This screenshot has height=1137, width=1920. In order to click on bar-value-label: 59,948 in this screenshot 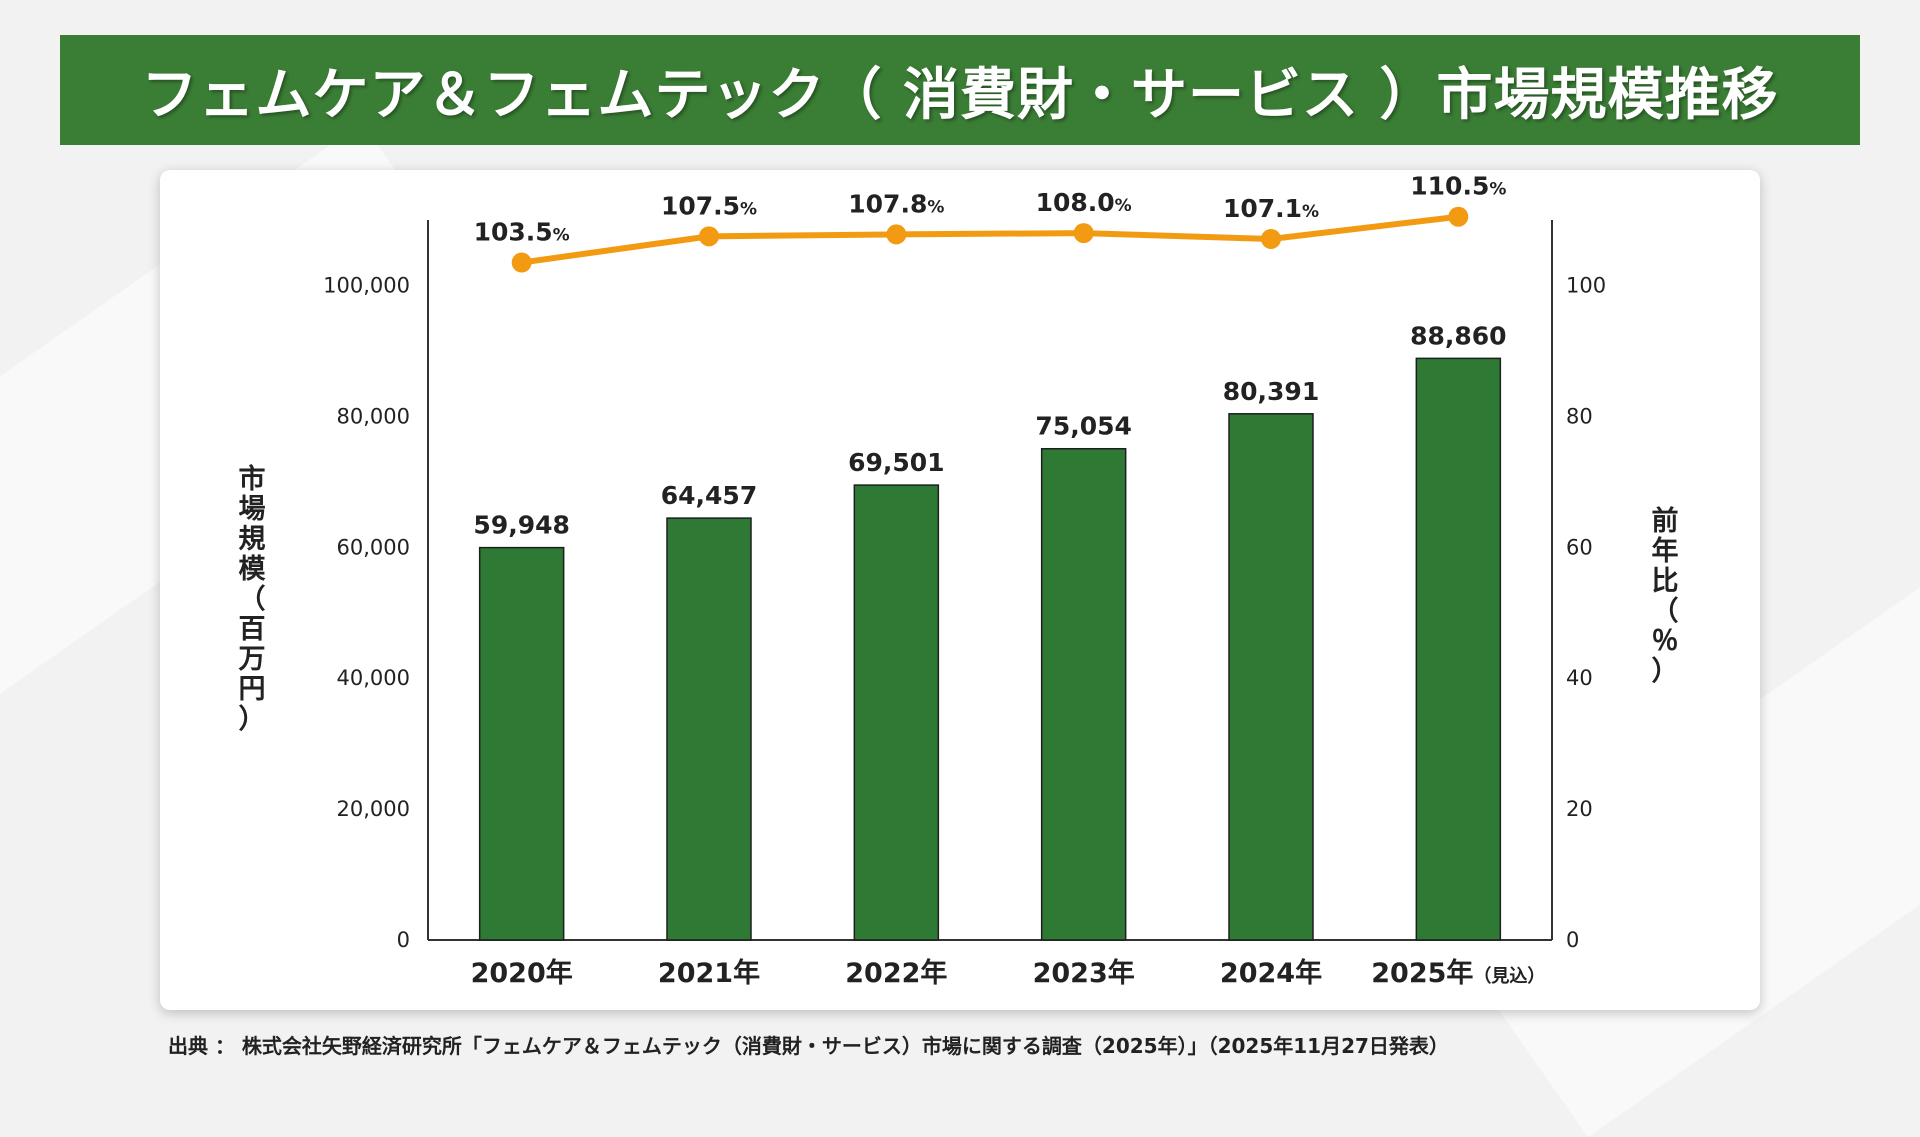, I will do `click(521, 525)`.